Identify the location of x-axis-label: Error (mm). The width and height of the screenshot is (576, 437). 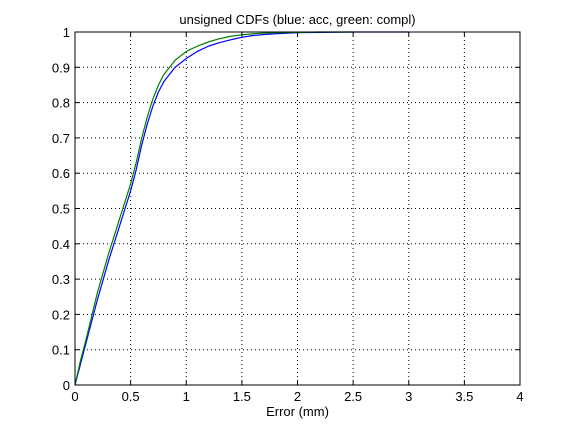
(297, 411).